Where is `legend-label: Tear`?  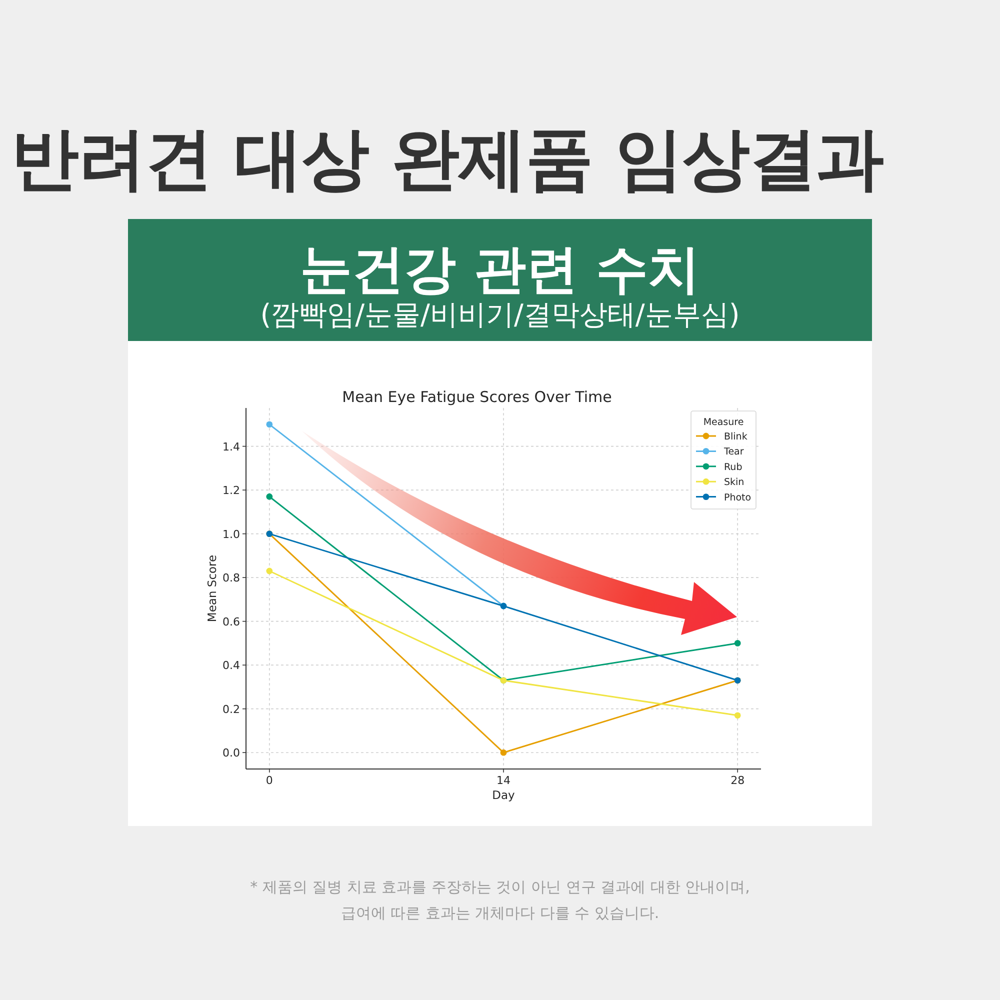
legend-label: Tear is located at coordinates (733, 452).